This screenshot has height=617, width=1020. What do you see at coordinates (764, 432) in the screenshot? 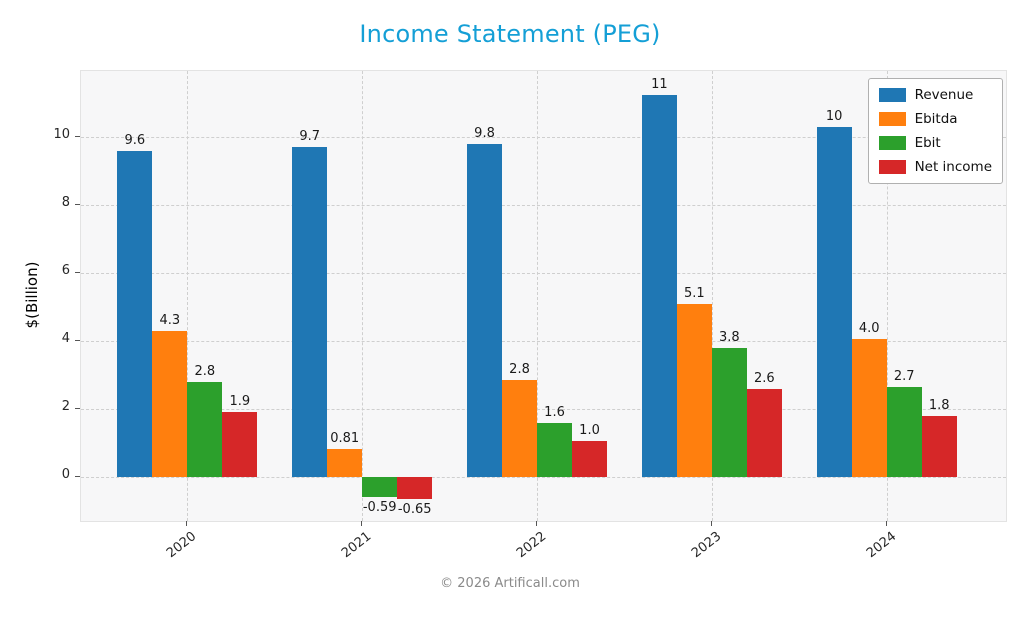
I see `bar-net-income-2023` at bounding box center [764, 432].